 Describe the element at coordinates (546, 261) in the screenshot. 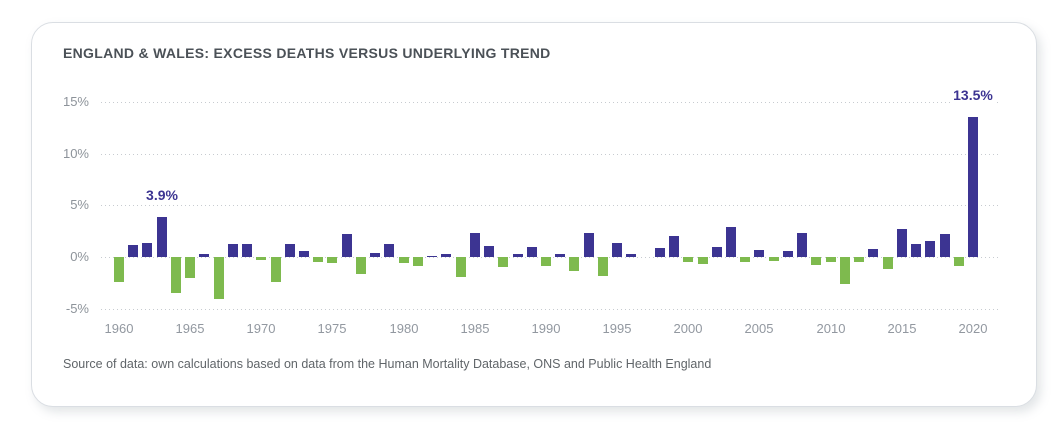

I see `bar-1990` at that location.